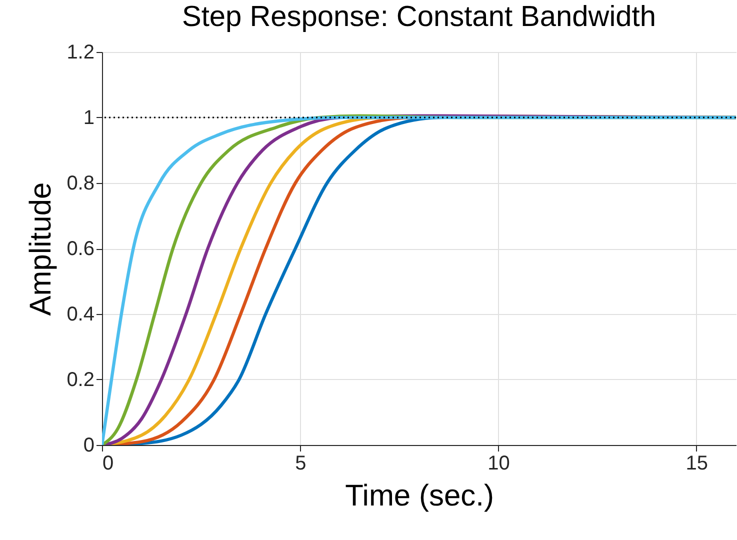 This screenshot has width=737, height=540. Describe the element at coordinates (80, 53) in the screenshot. I see `y-tick-label: 1.2` at that location.